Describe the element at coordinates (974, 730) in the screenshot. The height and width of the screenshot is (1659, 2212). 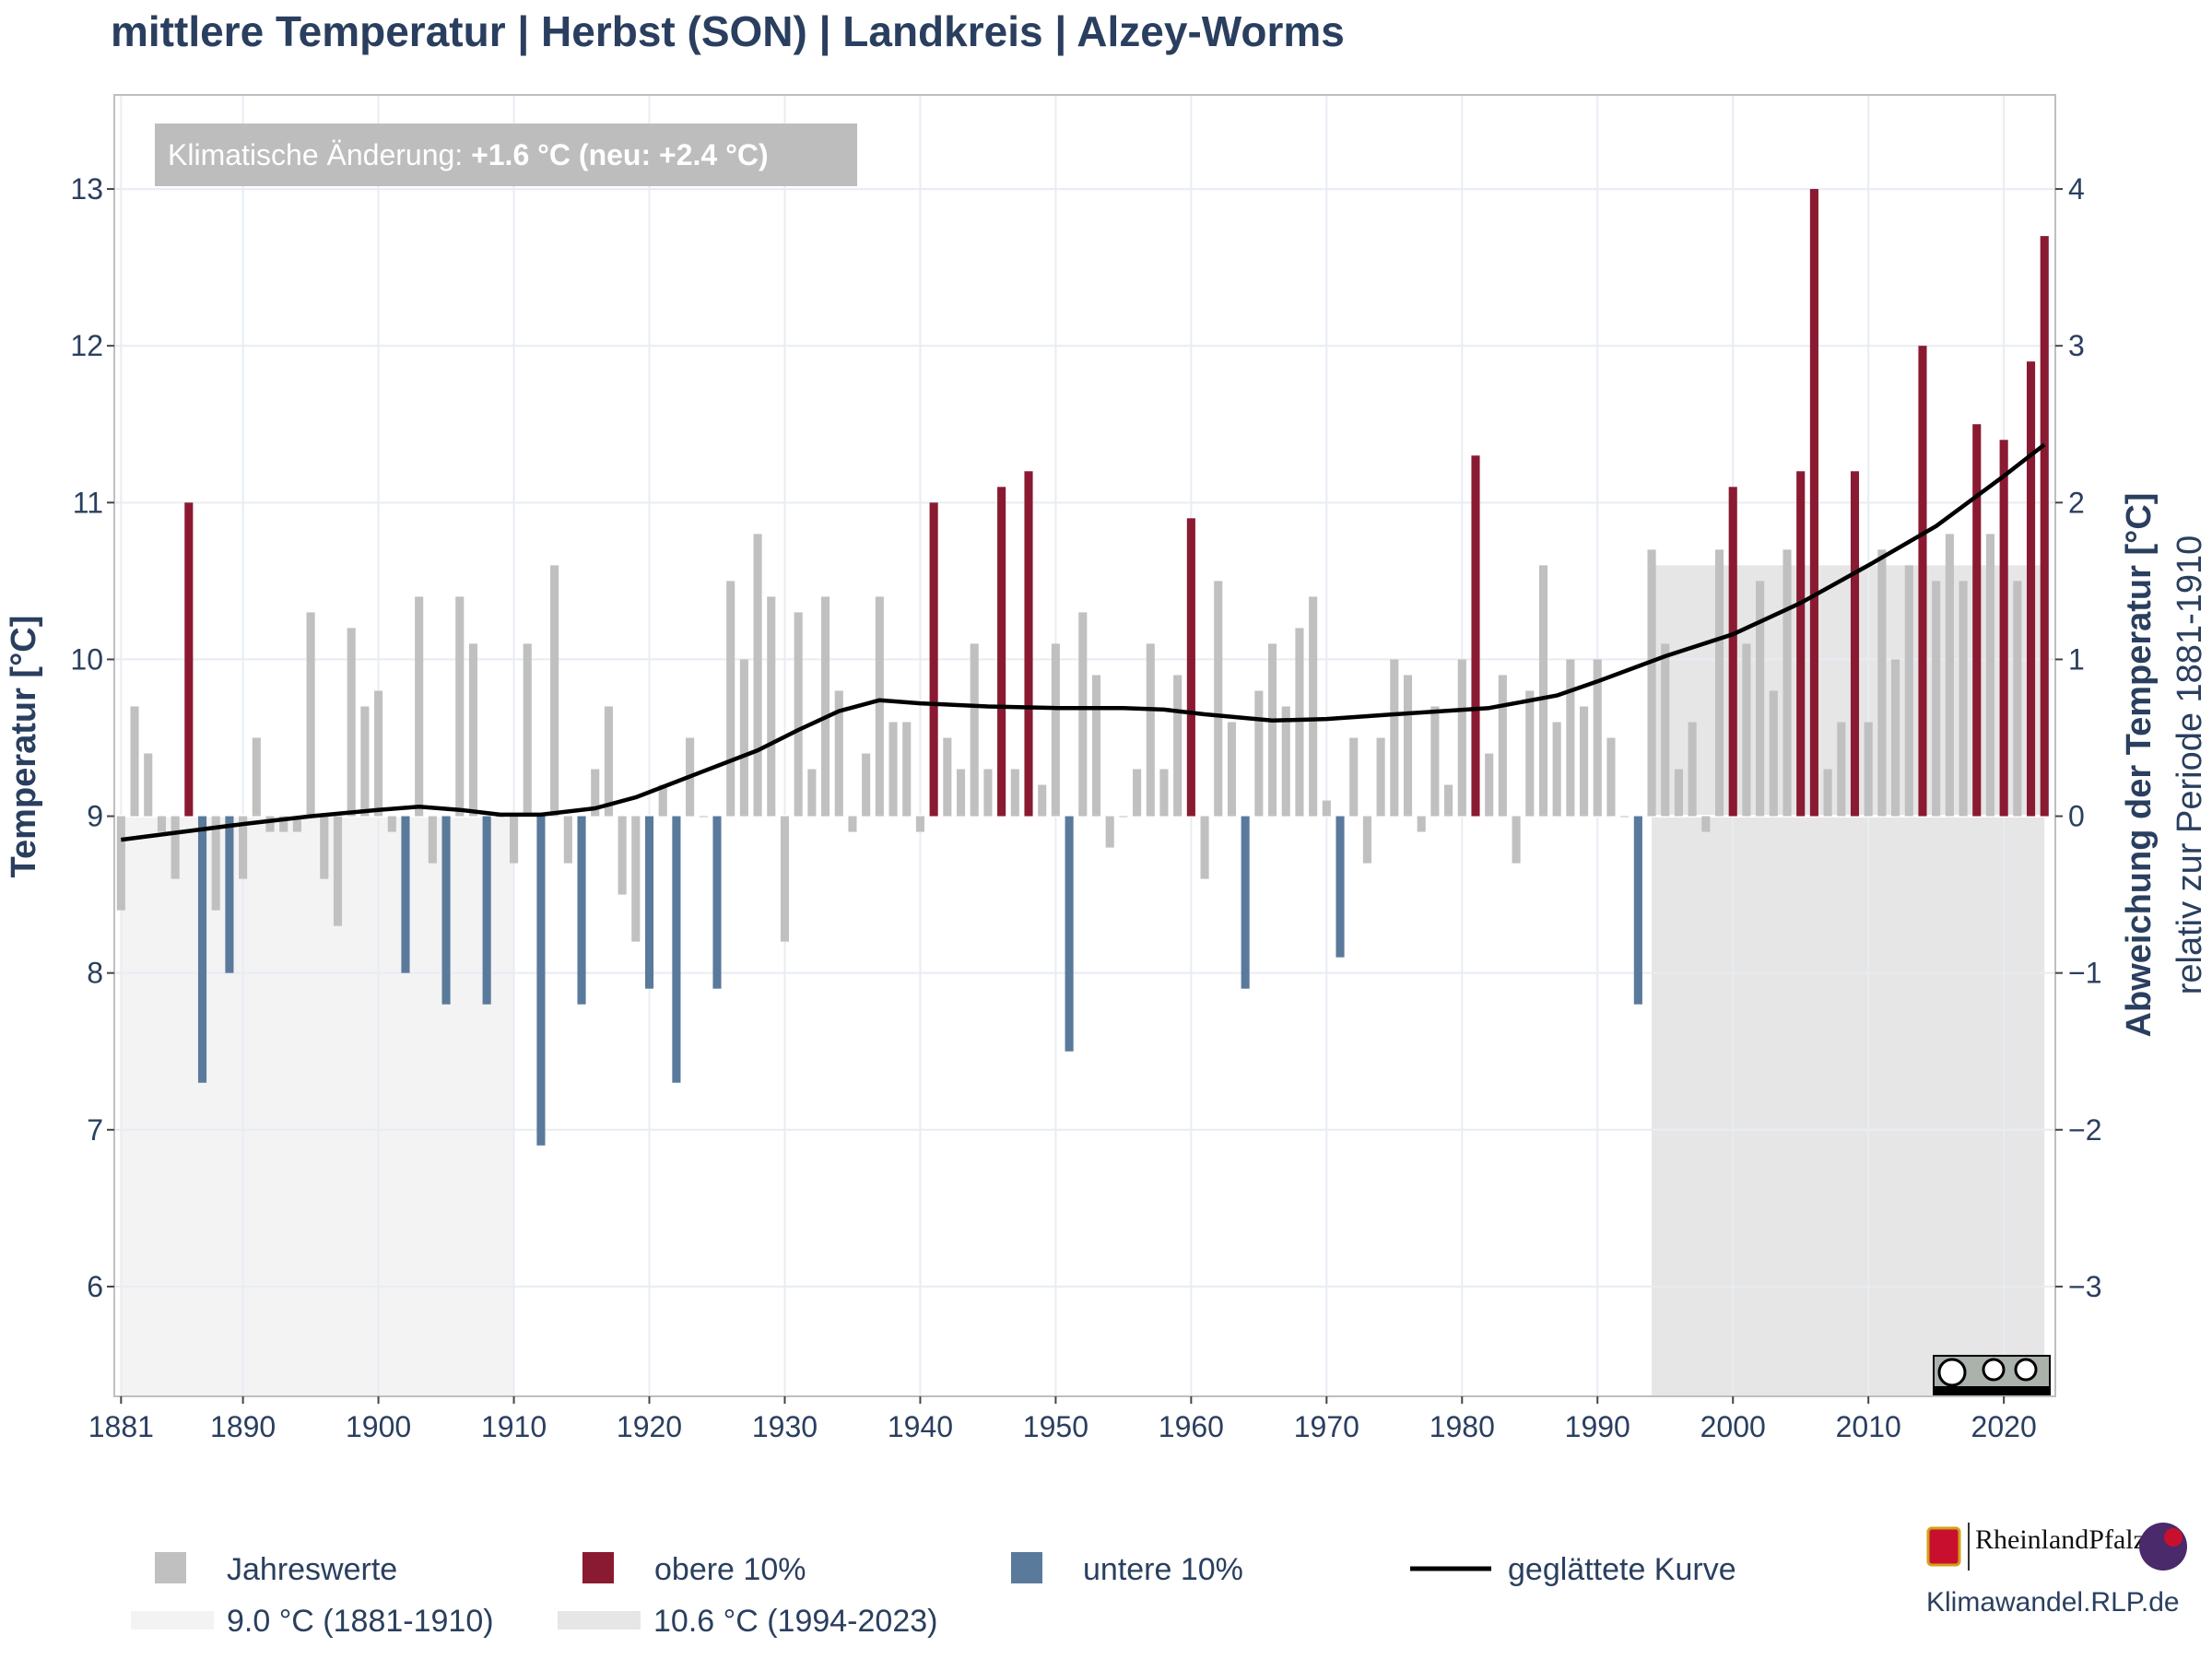
I see `bar-1944` at that location.